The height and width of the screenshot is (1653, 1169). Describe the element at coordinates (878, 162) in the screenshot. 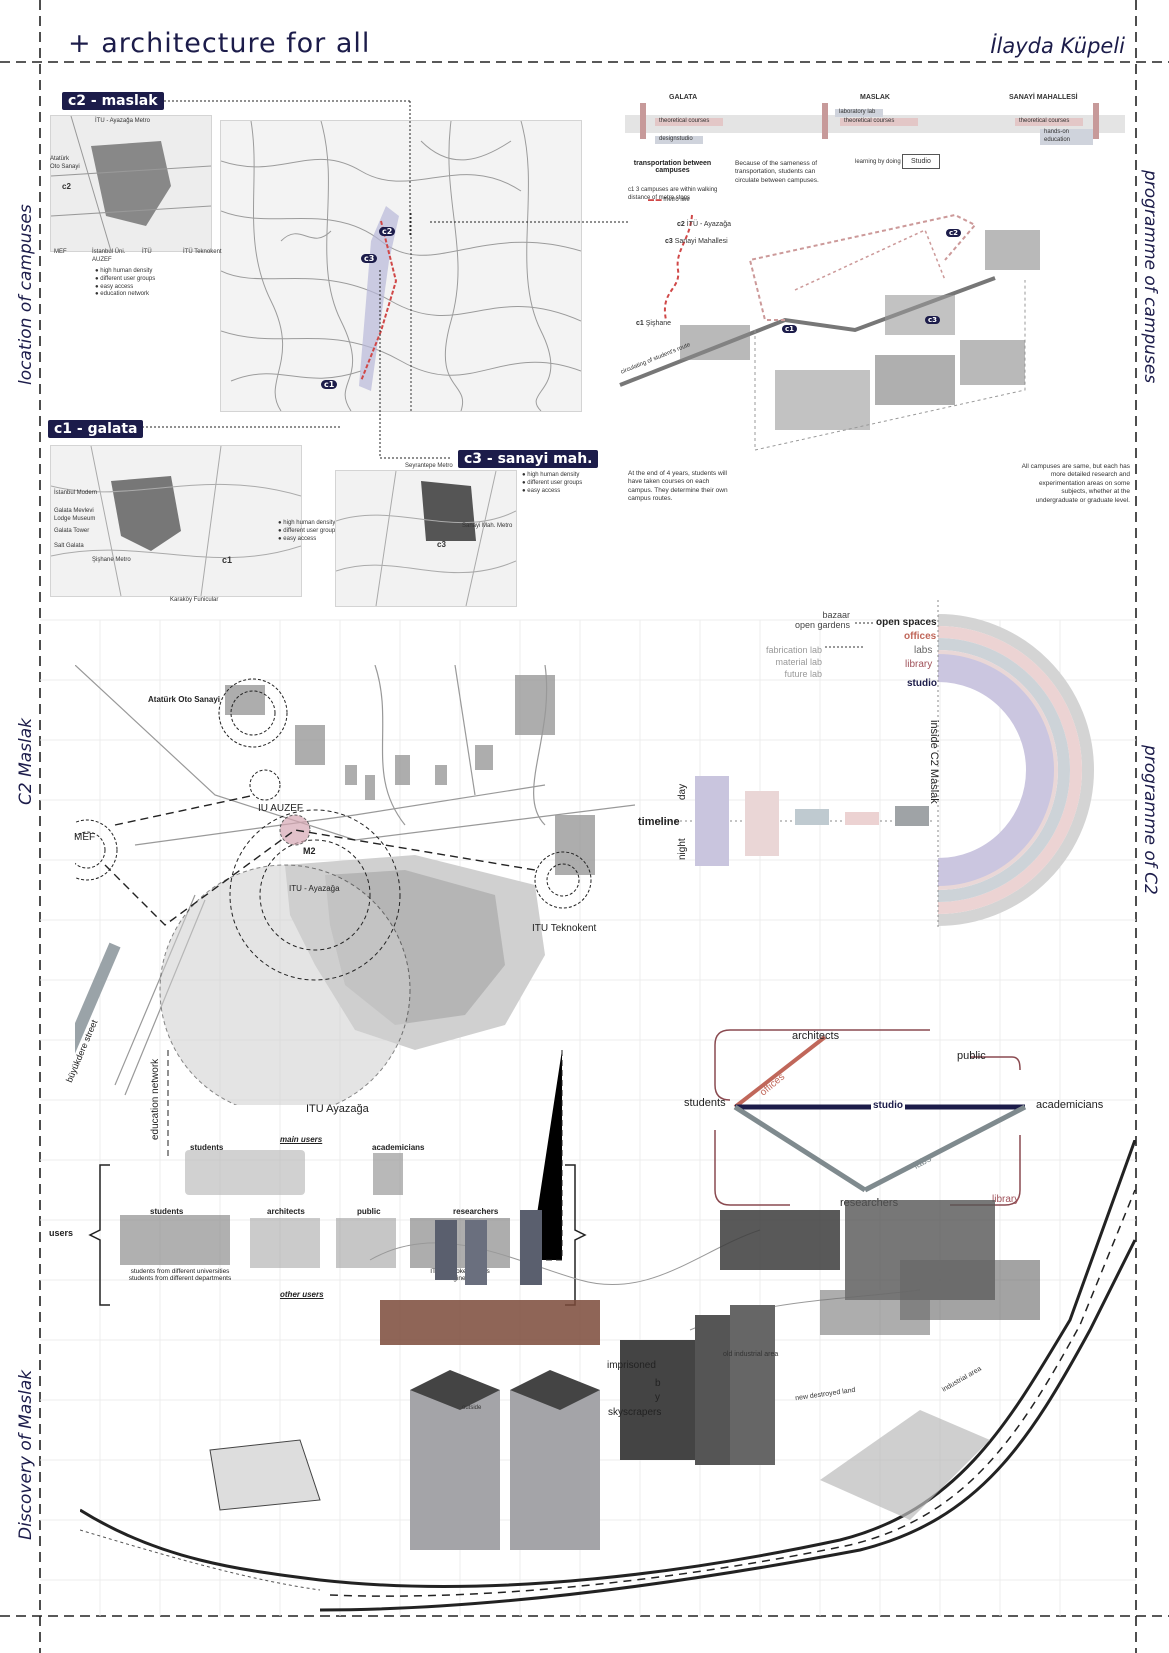

I see `learning-label: learning by doing` at that location.